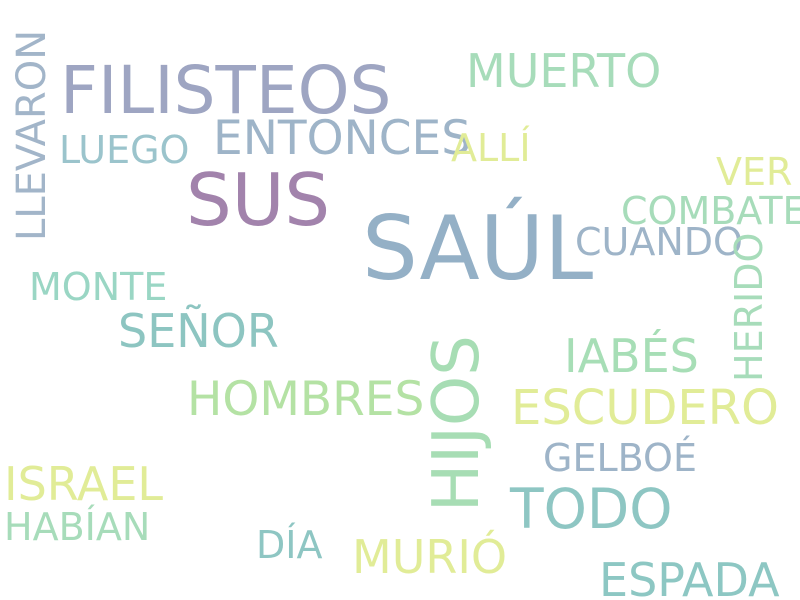 Image resolution: width=800 pixels, height=600 pixels. I want to click on word-luego: LUEGO, so click(124, 150).